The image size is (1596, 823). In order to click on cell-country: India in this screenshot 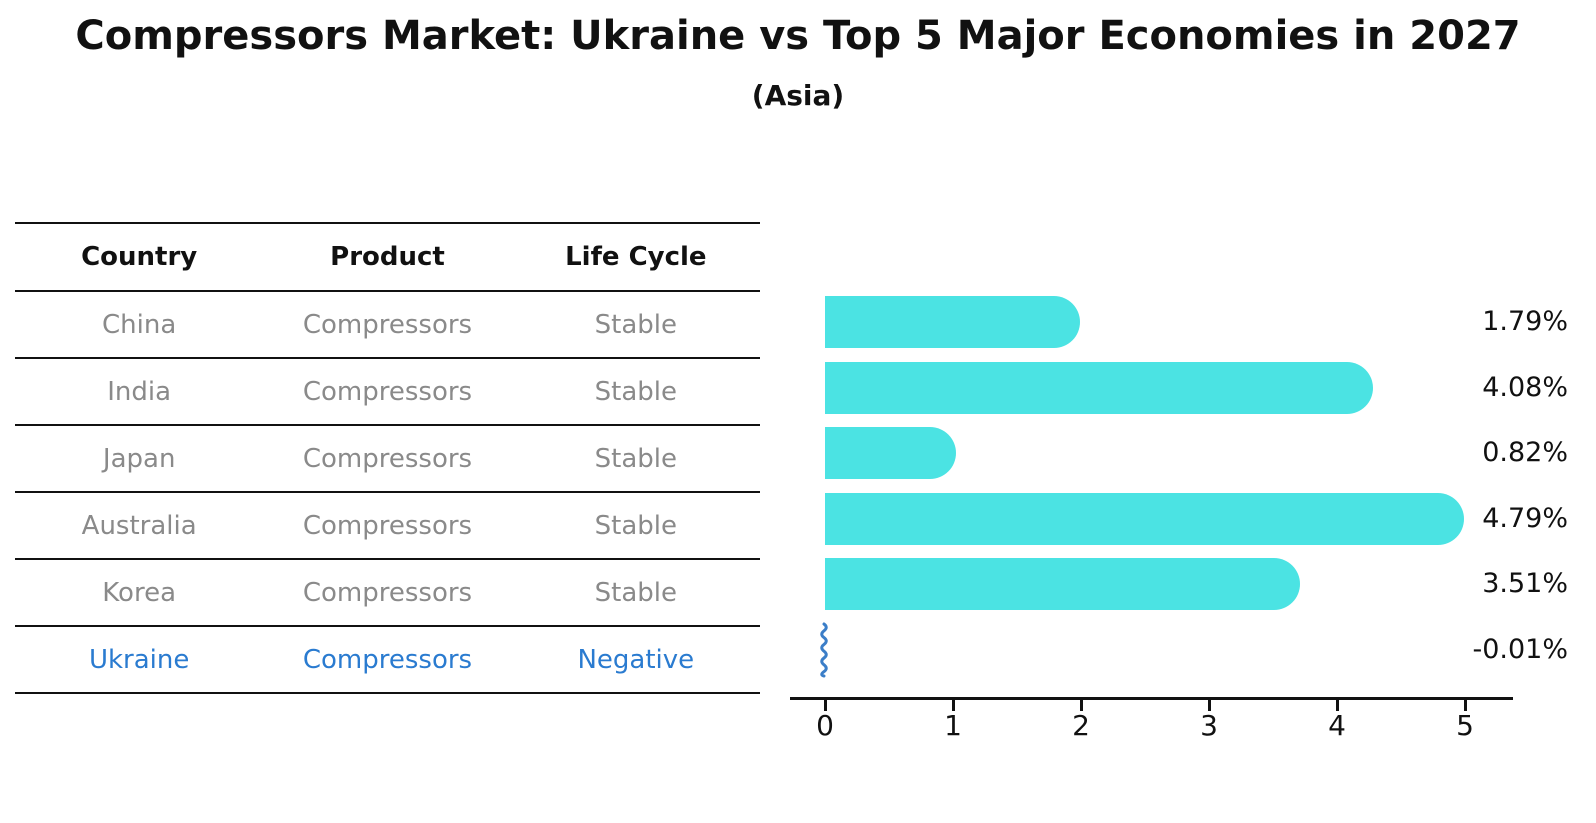, I will do `click(139, 392)`.